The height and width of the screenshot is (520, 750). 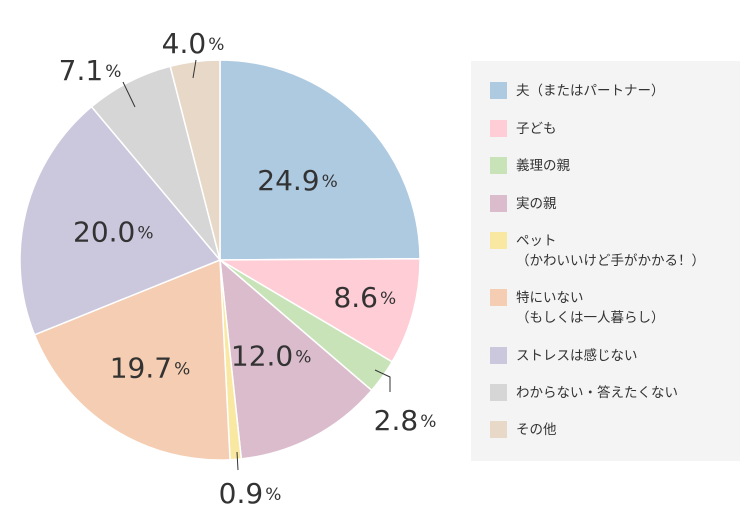 What do you see at coordinates (250, 493) in the screenshot?
I see `slice-value-label: 0.9%` at bounding box center [250, 493].